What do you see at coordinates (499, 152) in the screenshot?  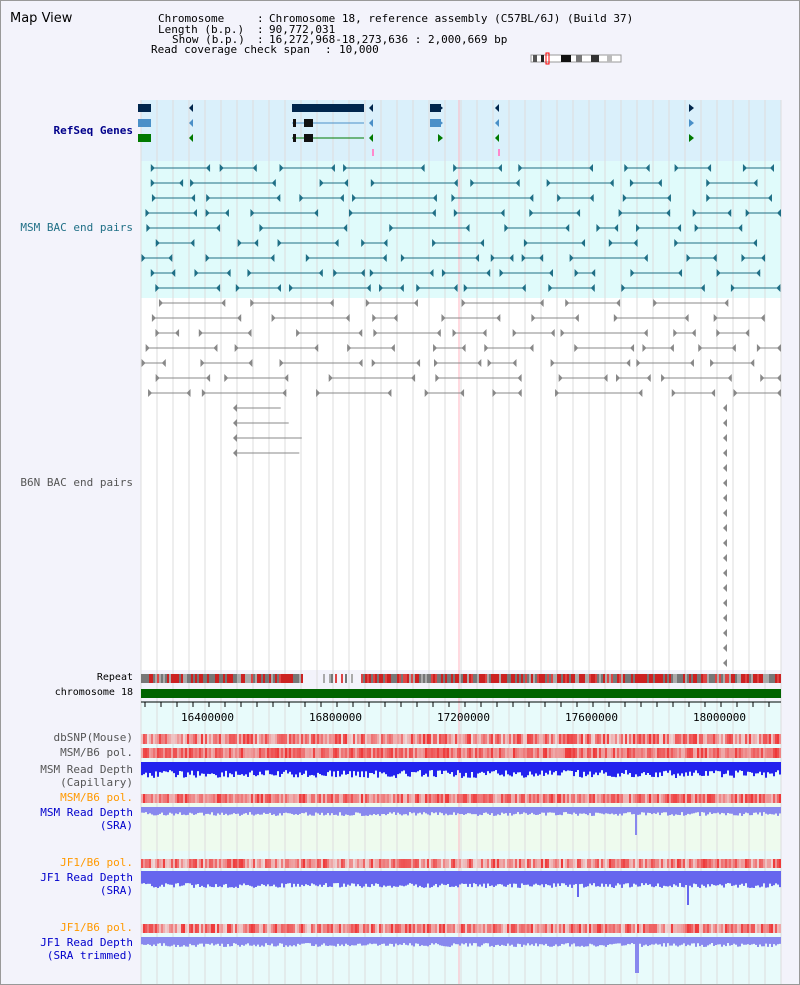 I see `snp-marker` at bounding box center [499, 152].